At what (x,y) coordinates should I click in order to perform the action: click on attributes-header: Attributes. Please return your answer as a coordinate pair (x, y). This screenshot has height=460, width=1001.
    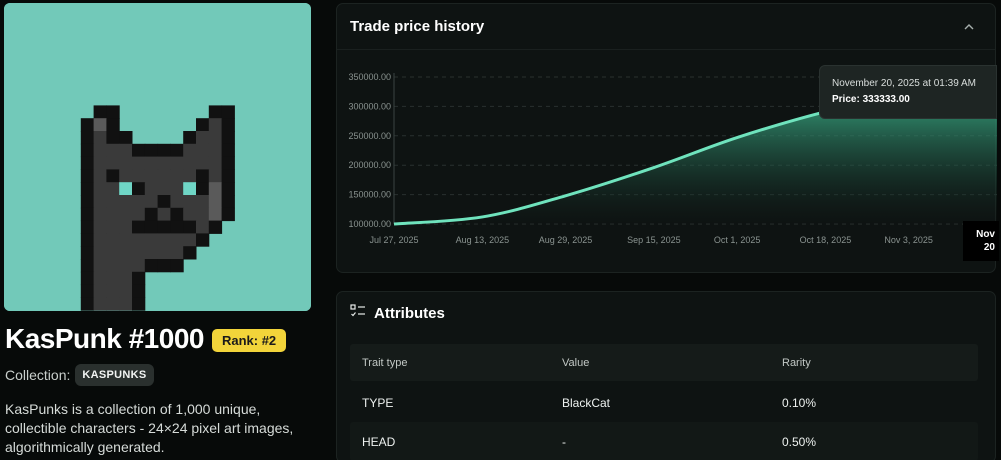
    Looking at the image, I should click on (666, 313).